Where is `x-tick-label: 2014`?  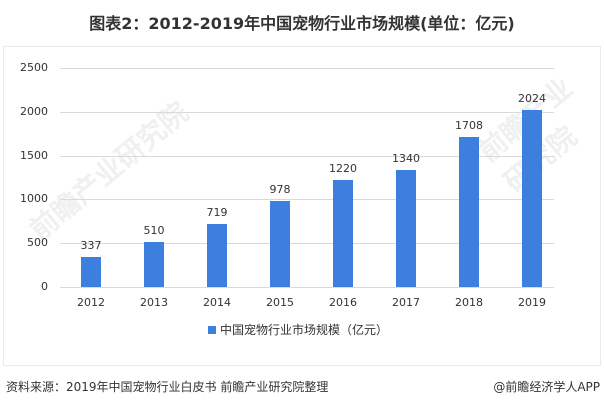
x-tick-label: 2014 is located at coordinates (217, 302).